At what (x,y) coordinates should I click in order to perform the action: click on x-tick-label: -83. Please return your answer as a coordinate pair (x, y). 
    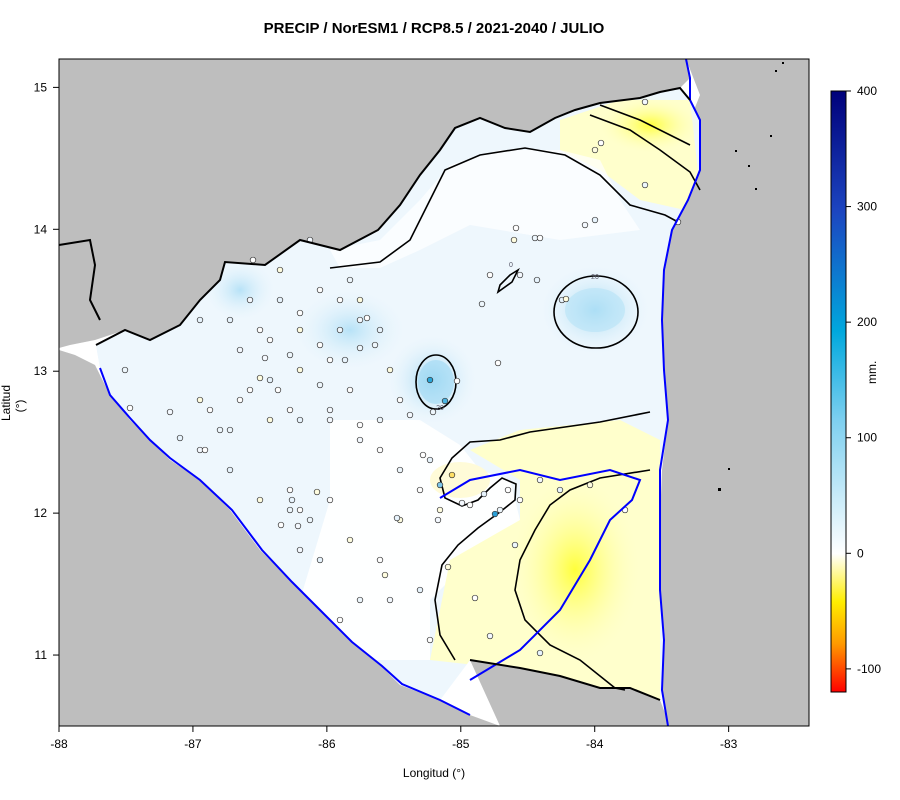
    Looking at the image, I should click on (729, 744).